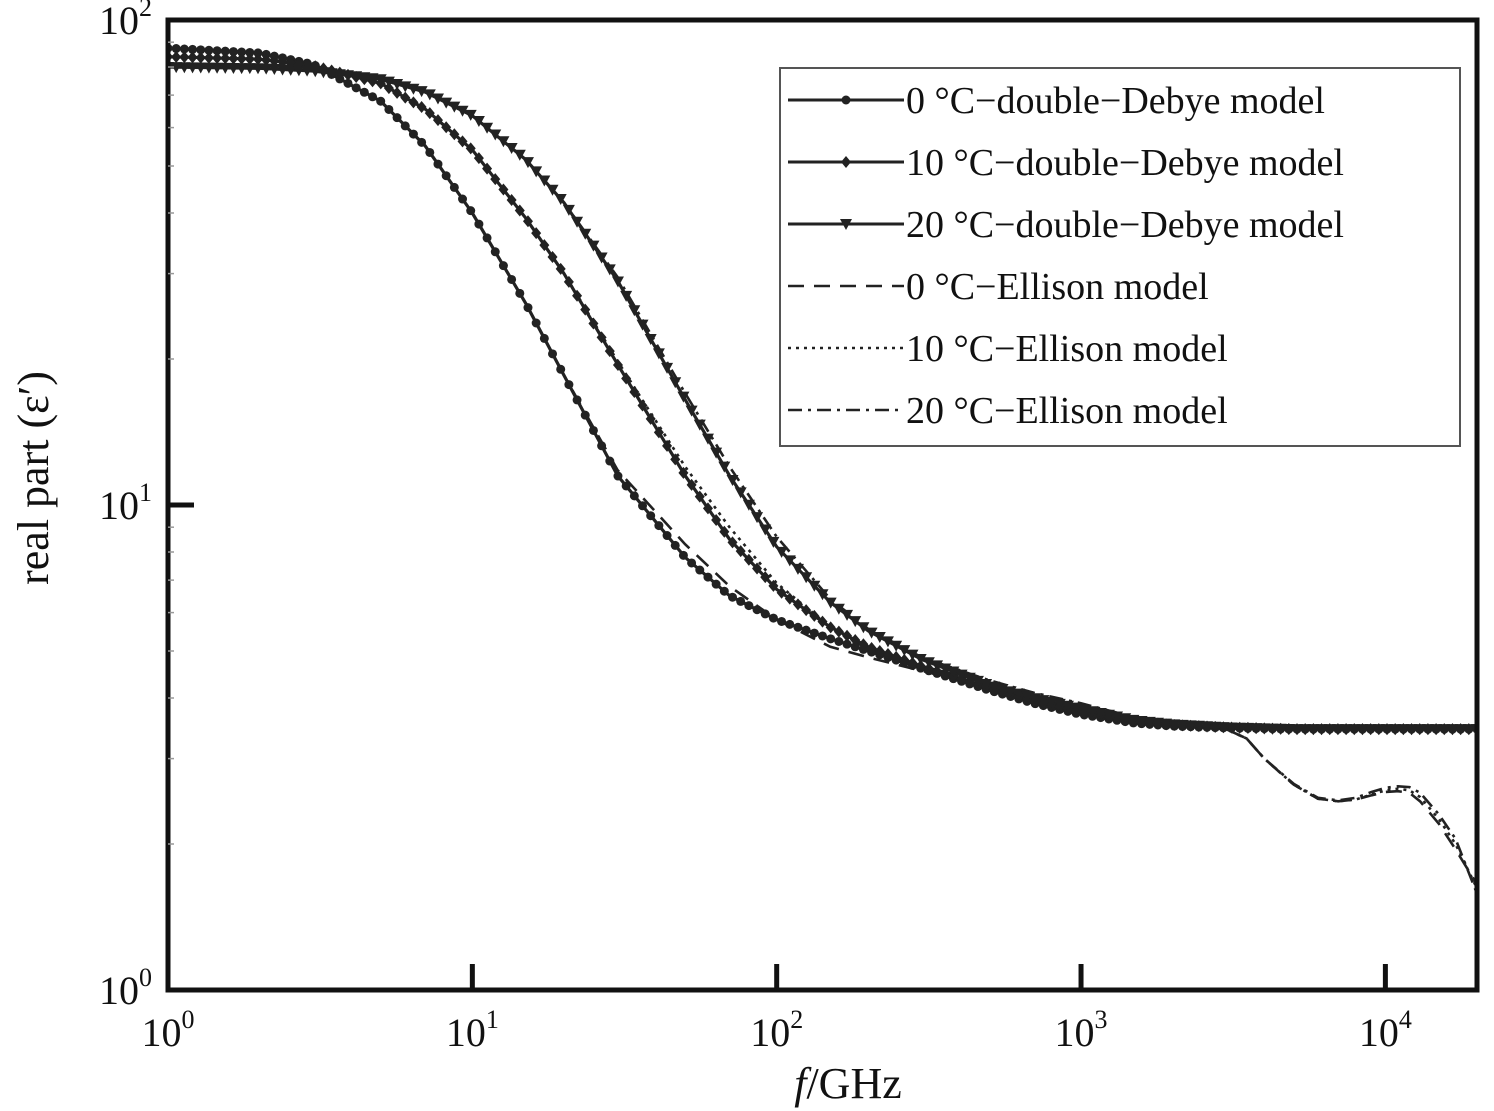  I want to click on y-tick-label: 10², so click(125, 21).